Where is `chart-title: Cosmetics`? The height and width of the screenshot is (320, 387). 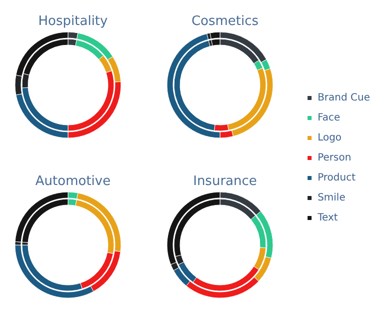
chart-title: Cosmetics is located at coordinates (225, 21).